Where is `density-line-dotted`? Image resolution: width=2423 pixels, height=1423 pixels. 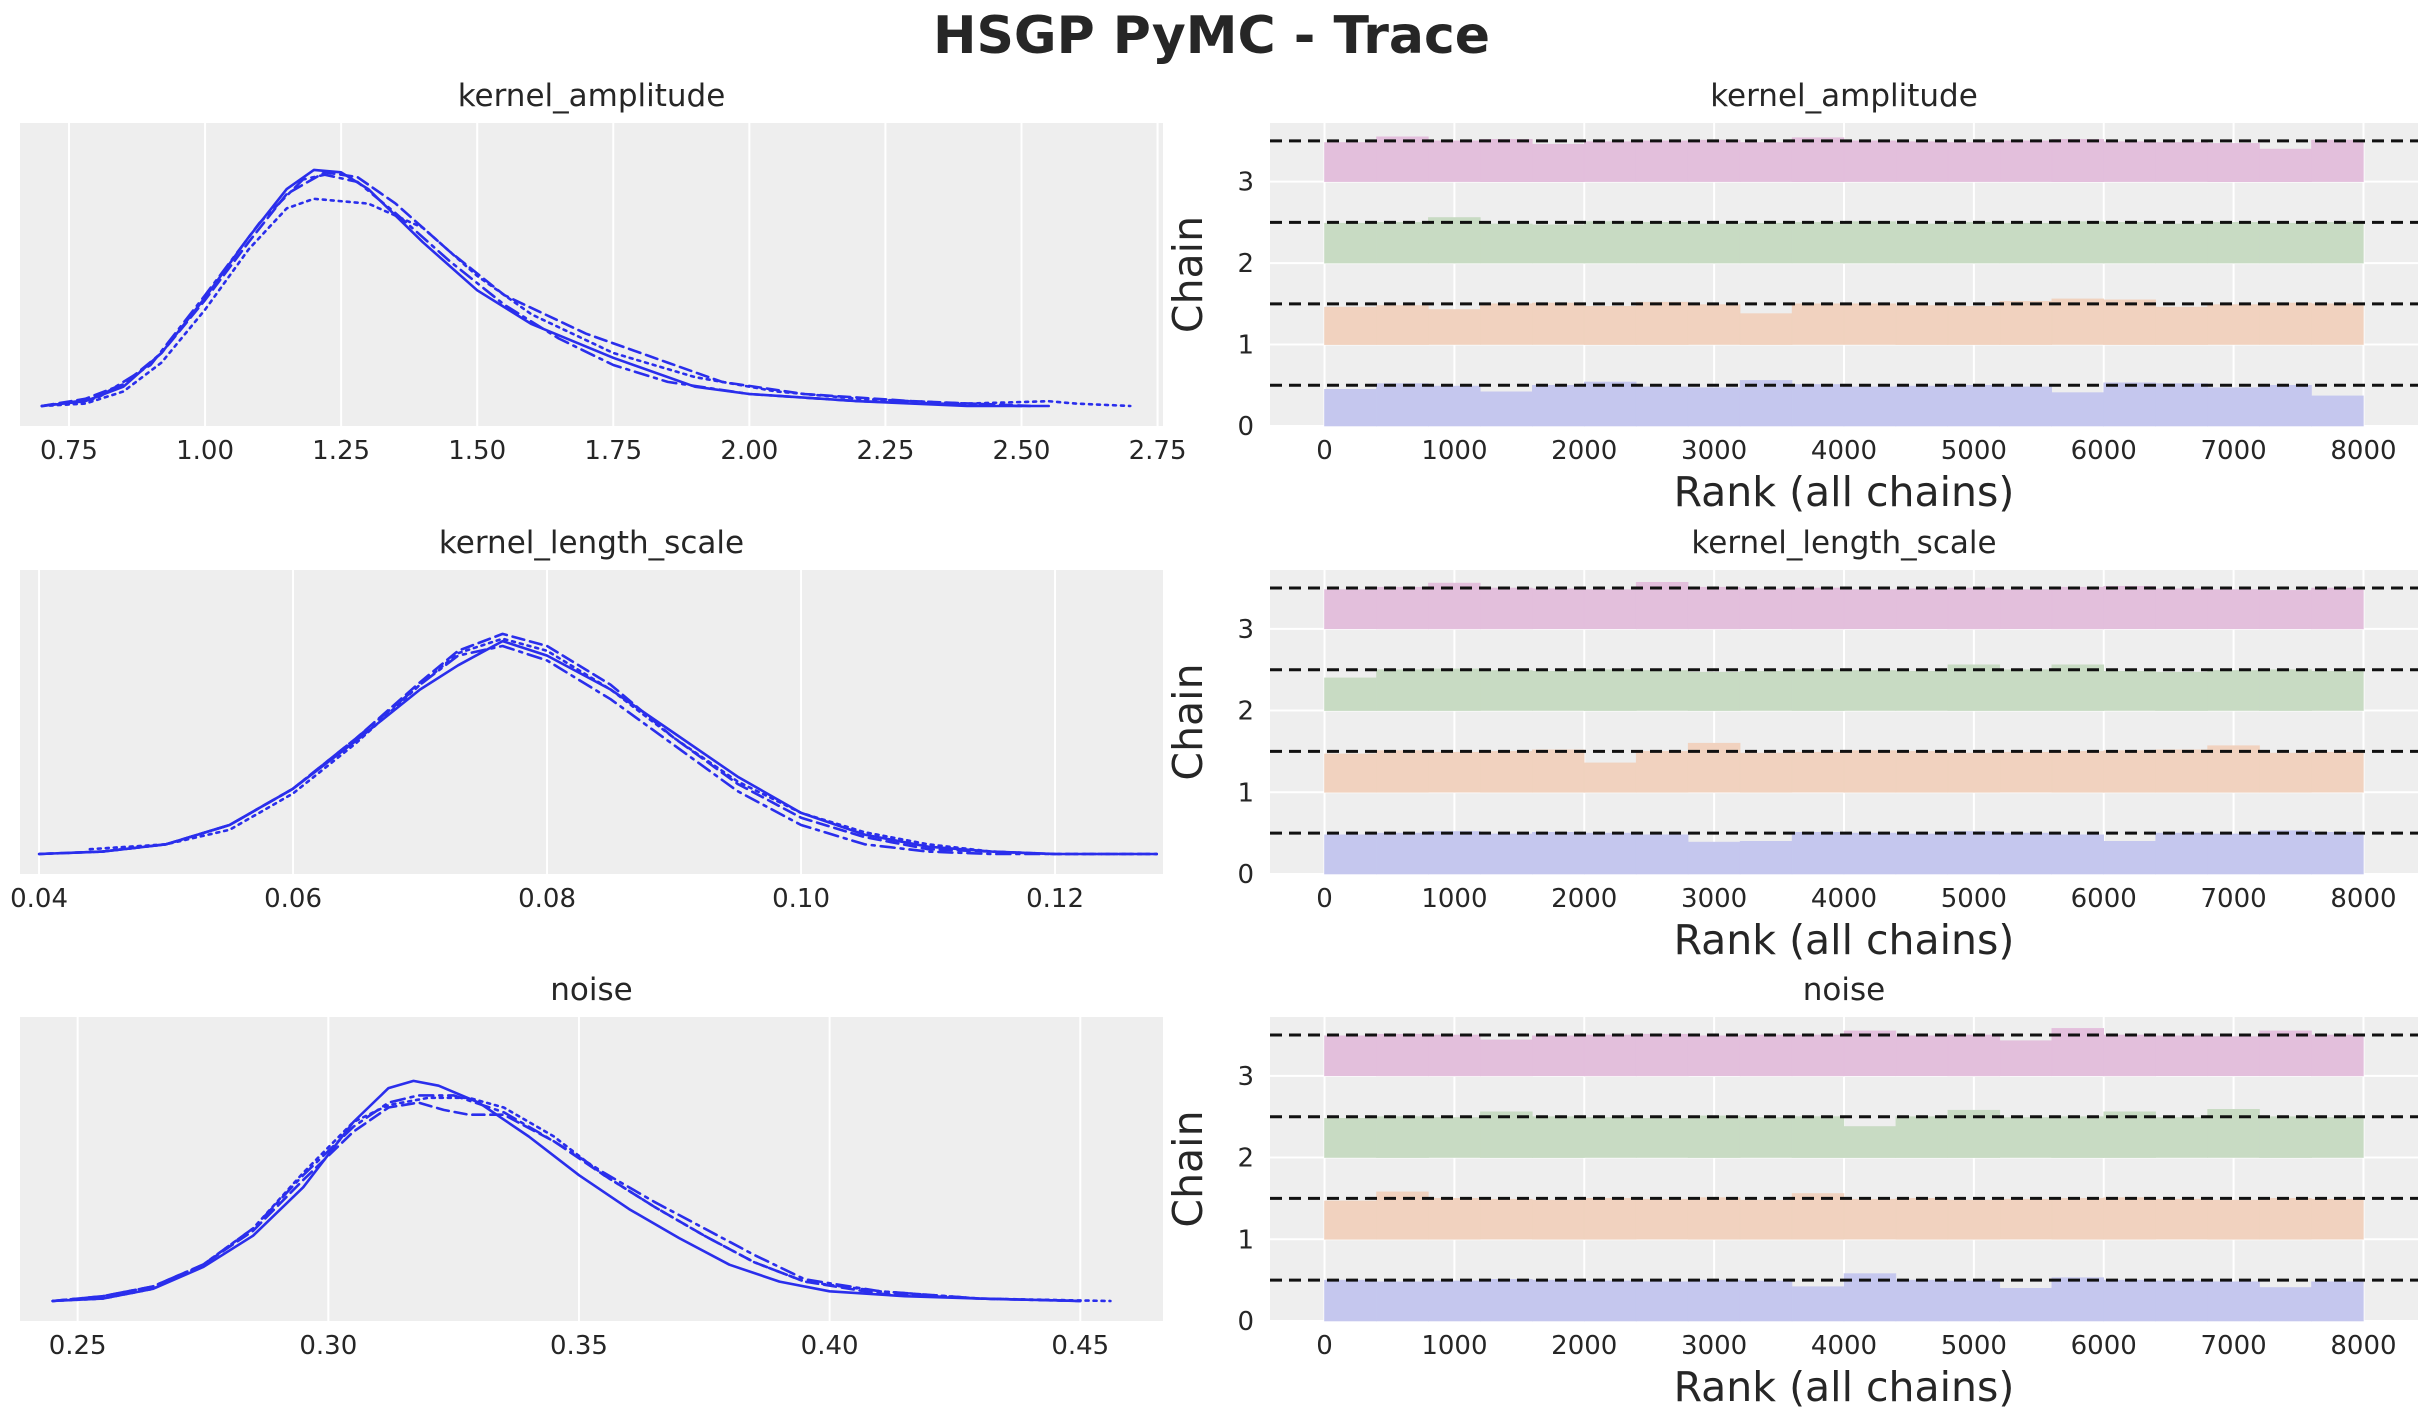
density-line-dotted is located at coordinates (623, 746).